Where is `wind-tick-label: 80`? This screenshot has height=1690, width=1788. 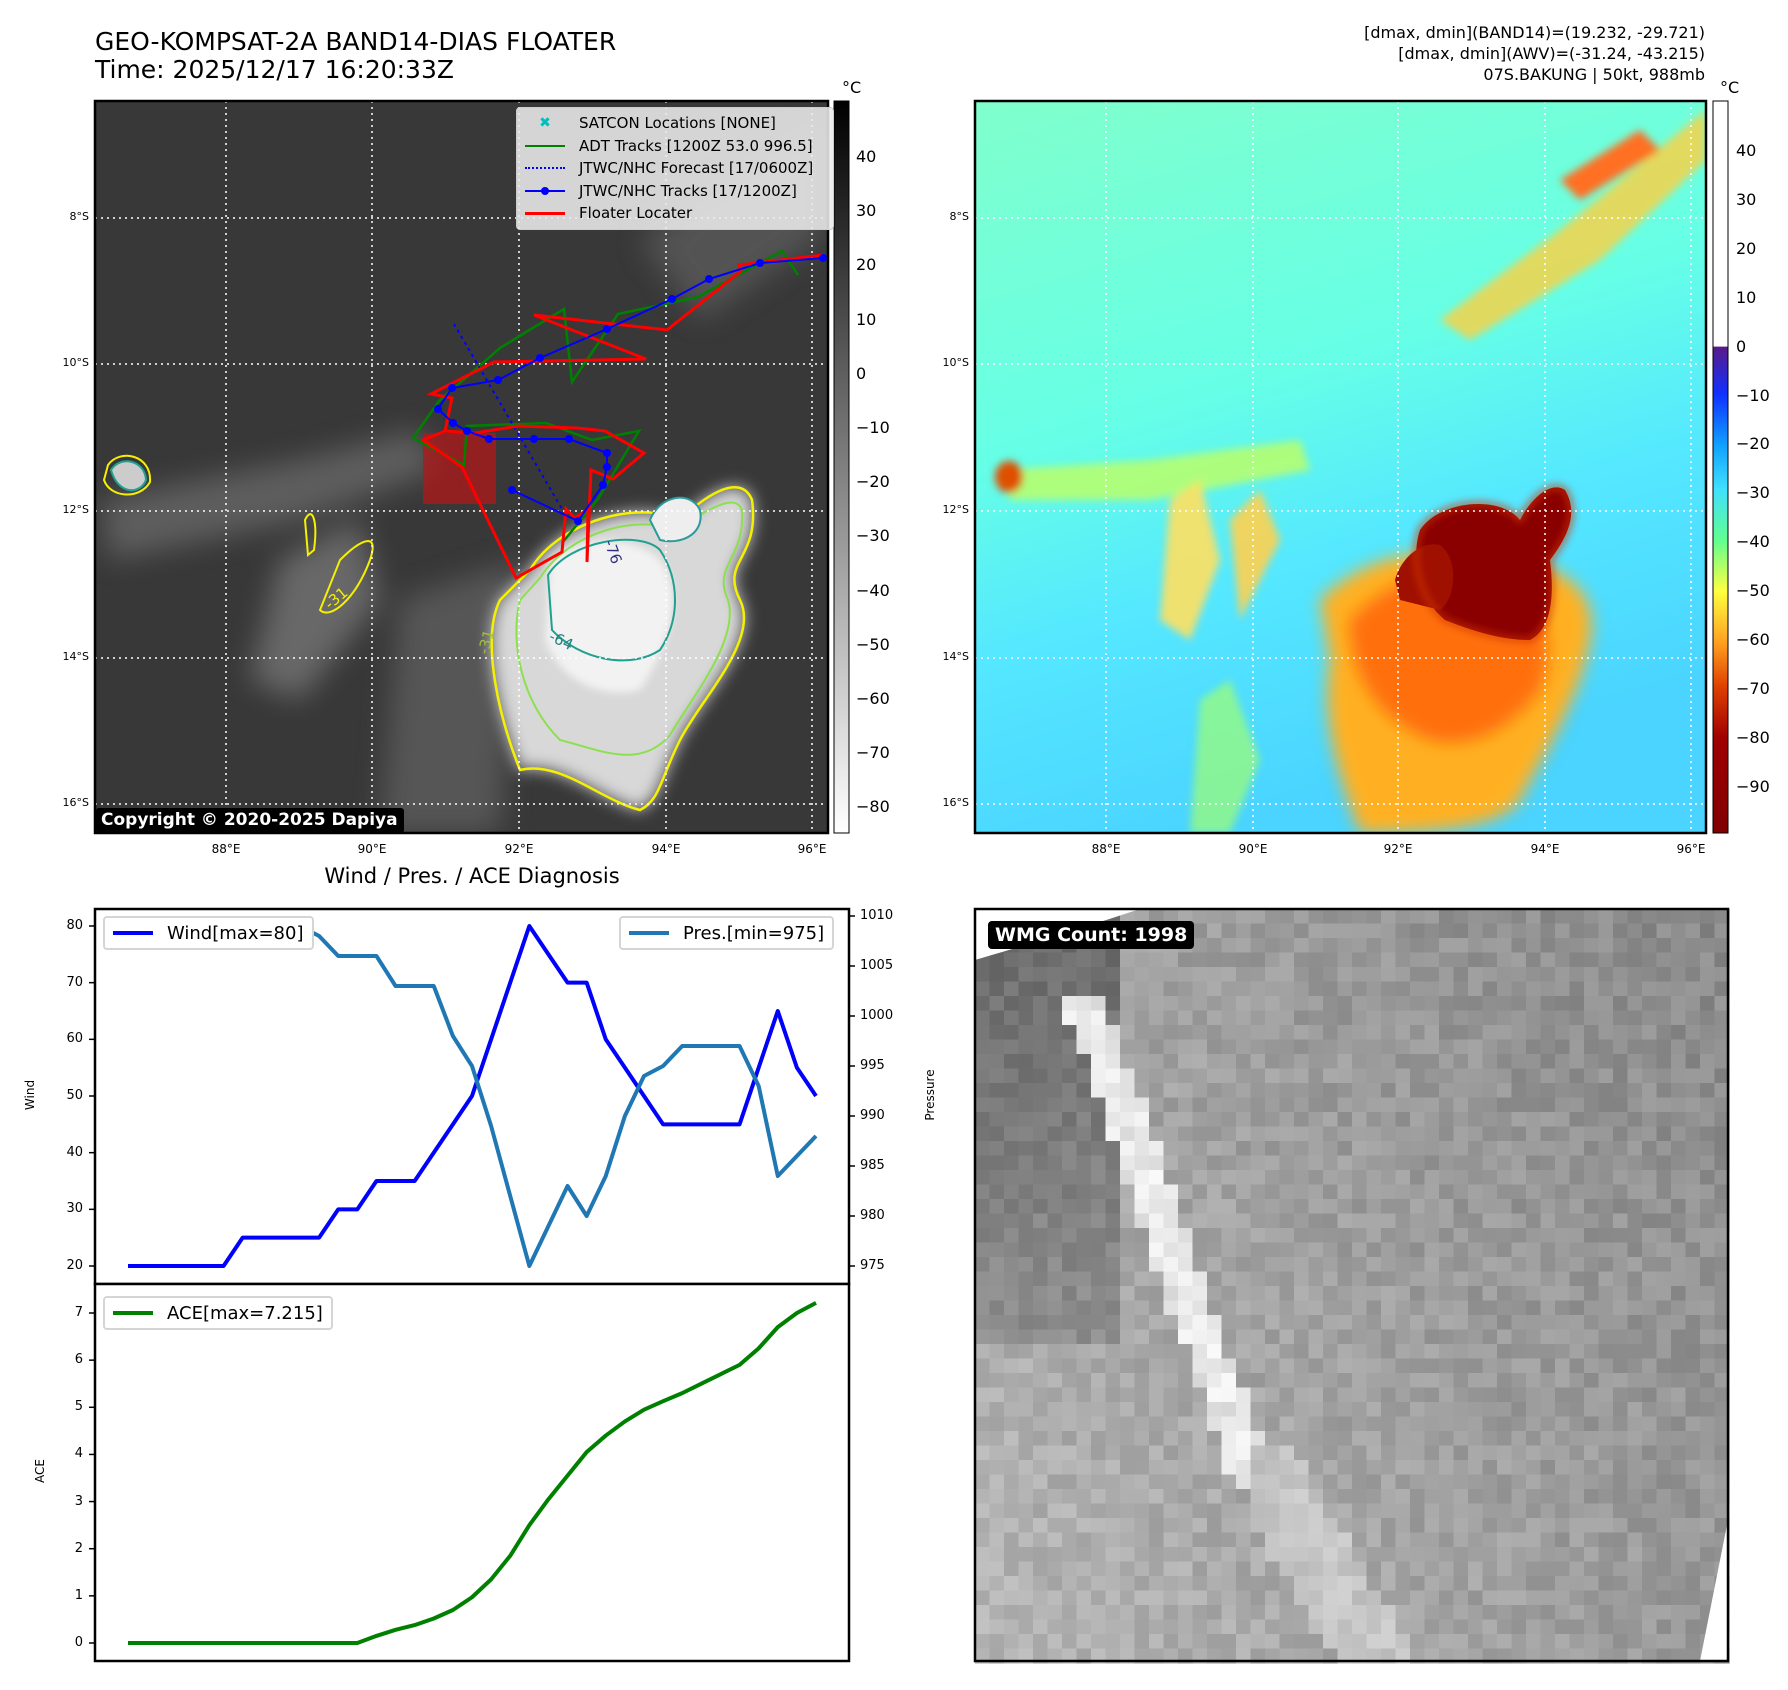
wind-tick-label: 80 is located at coordinates (74, 925).